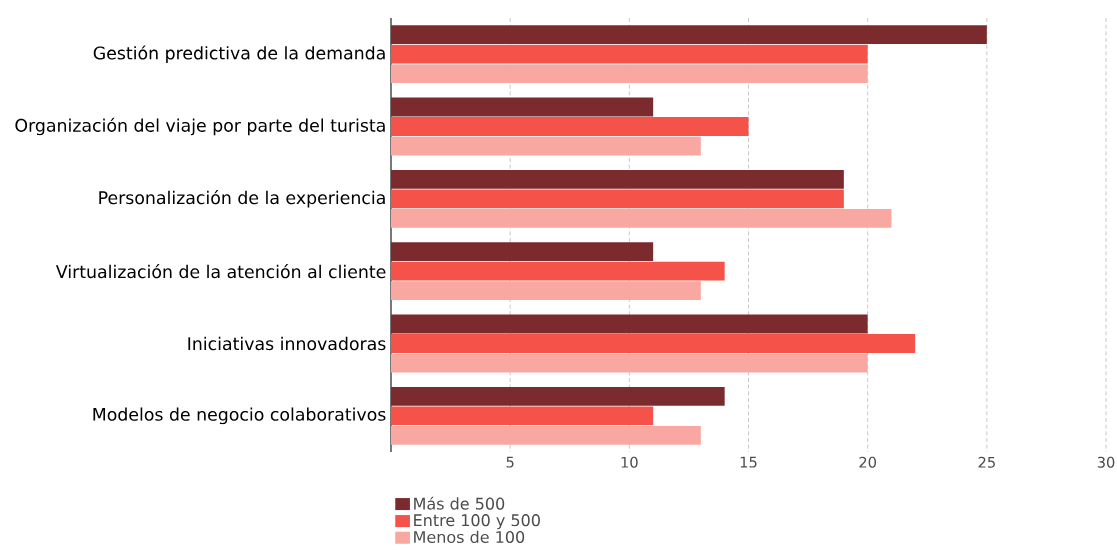 The width and height of the screenshot is (1117, 550). Describe the element at coordinates (469, 537) in the screenshot. I see `legend-label: Menos de 100` at that location.